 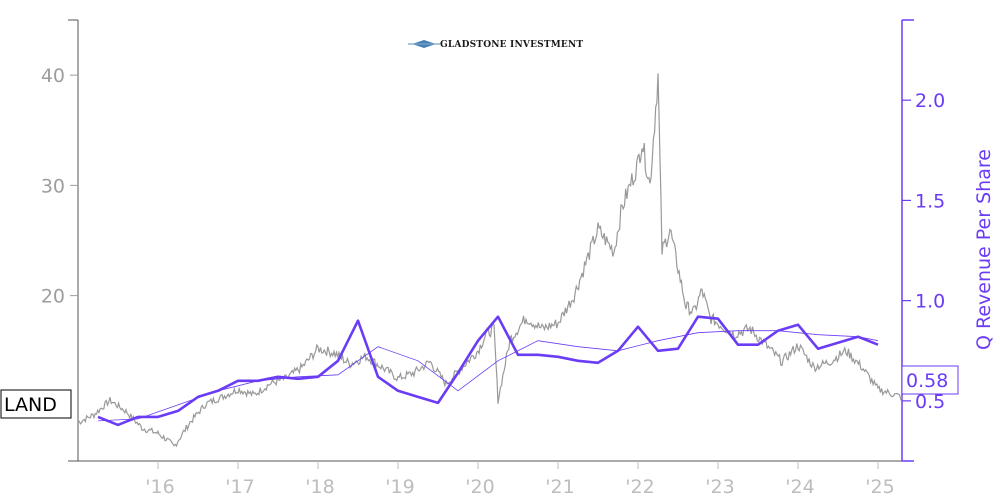 I want to click on last-value-text: 0.58, so click(x=927, y=381).